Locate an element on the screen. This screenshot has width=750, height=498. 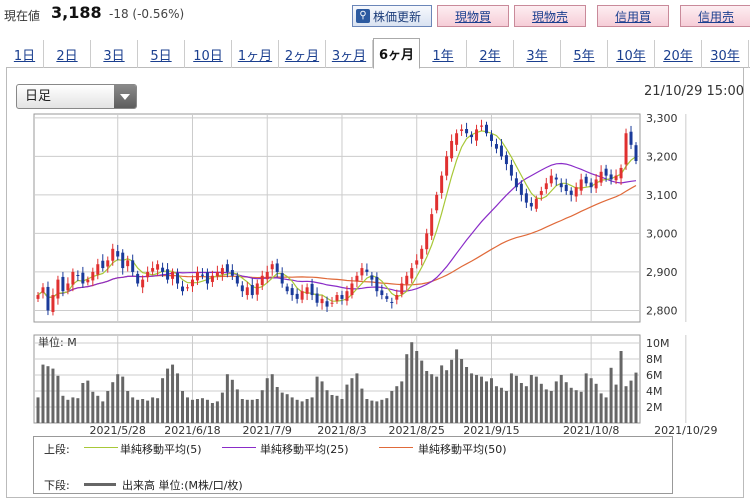
price-tick-label: 3,100 is located at coordinates (662, 195).